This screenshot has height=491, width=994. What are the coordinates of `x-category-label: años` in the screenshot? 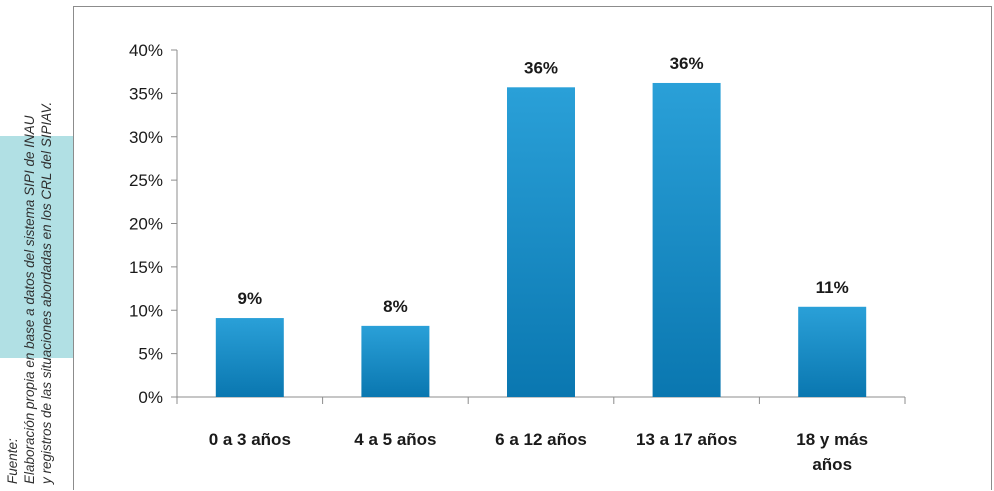 It's located at (832, 464).